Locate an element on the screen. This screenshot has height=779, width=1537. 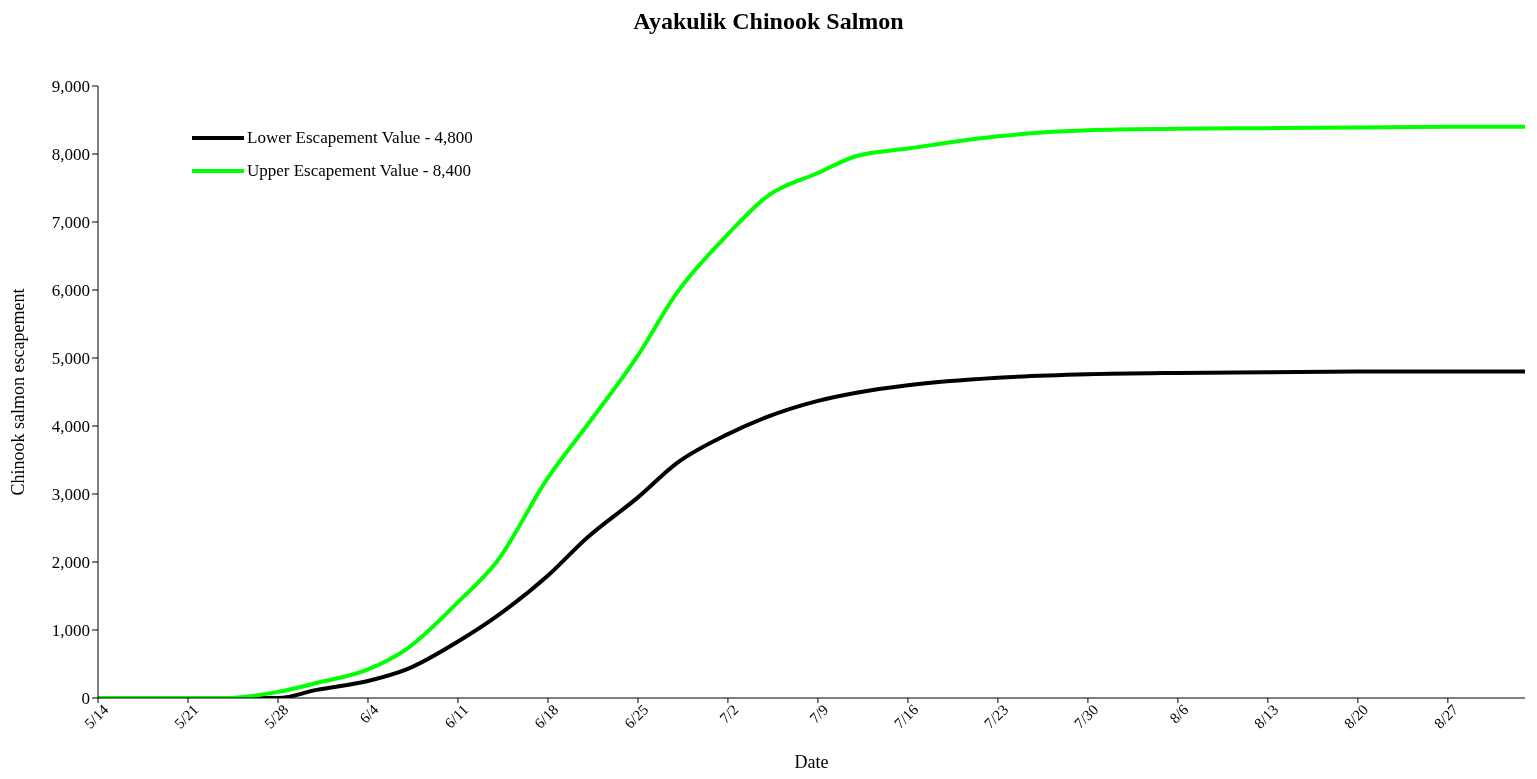
y-tick-label: 1,000 is located at coordinates (70, 631).